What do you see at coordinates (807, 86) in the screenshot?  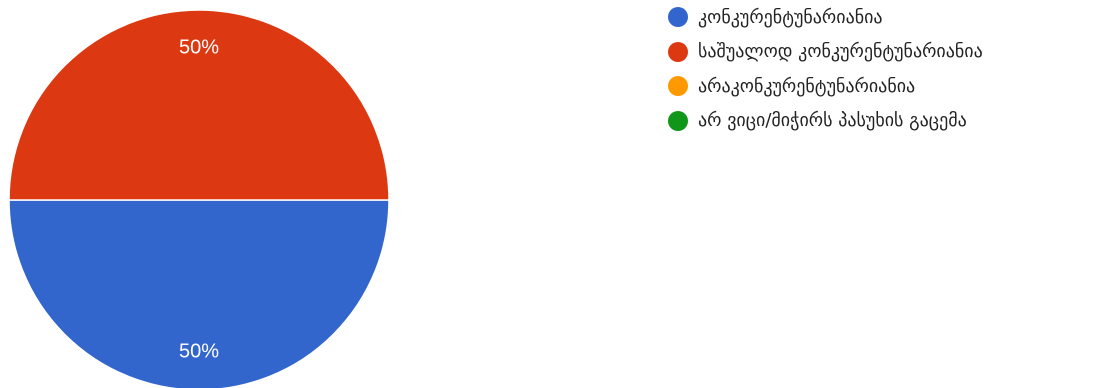 I see `legend-label: არაკონკურენტუნარიანია` at bounding box center [807, 86].